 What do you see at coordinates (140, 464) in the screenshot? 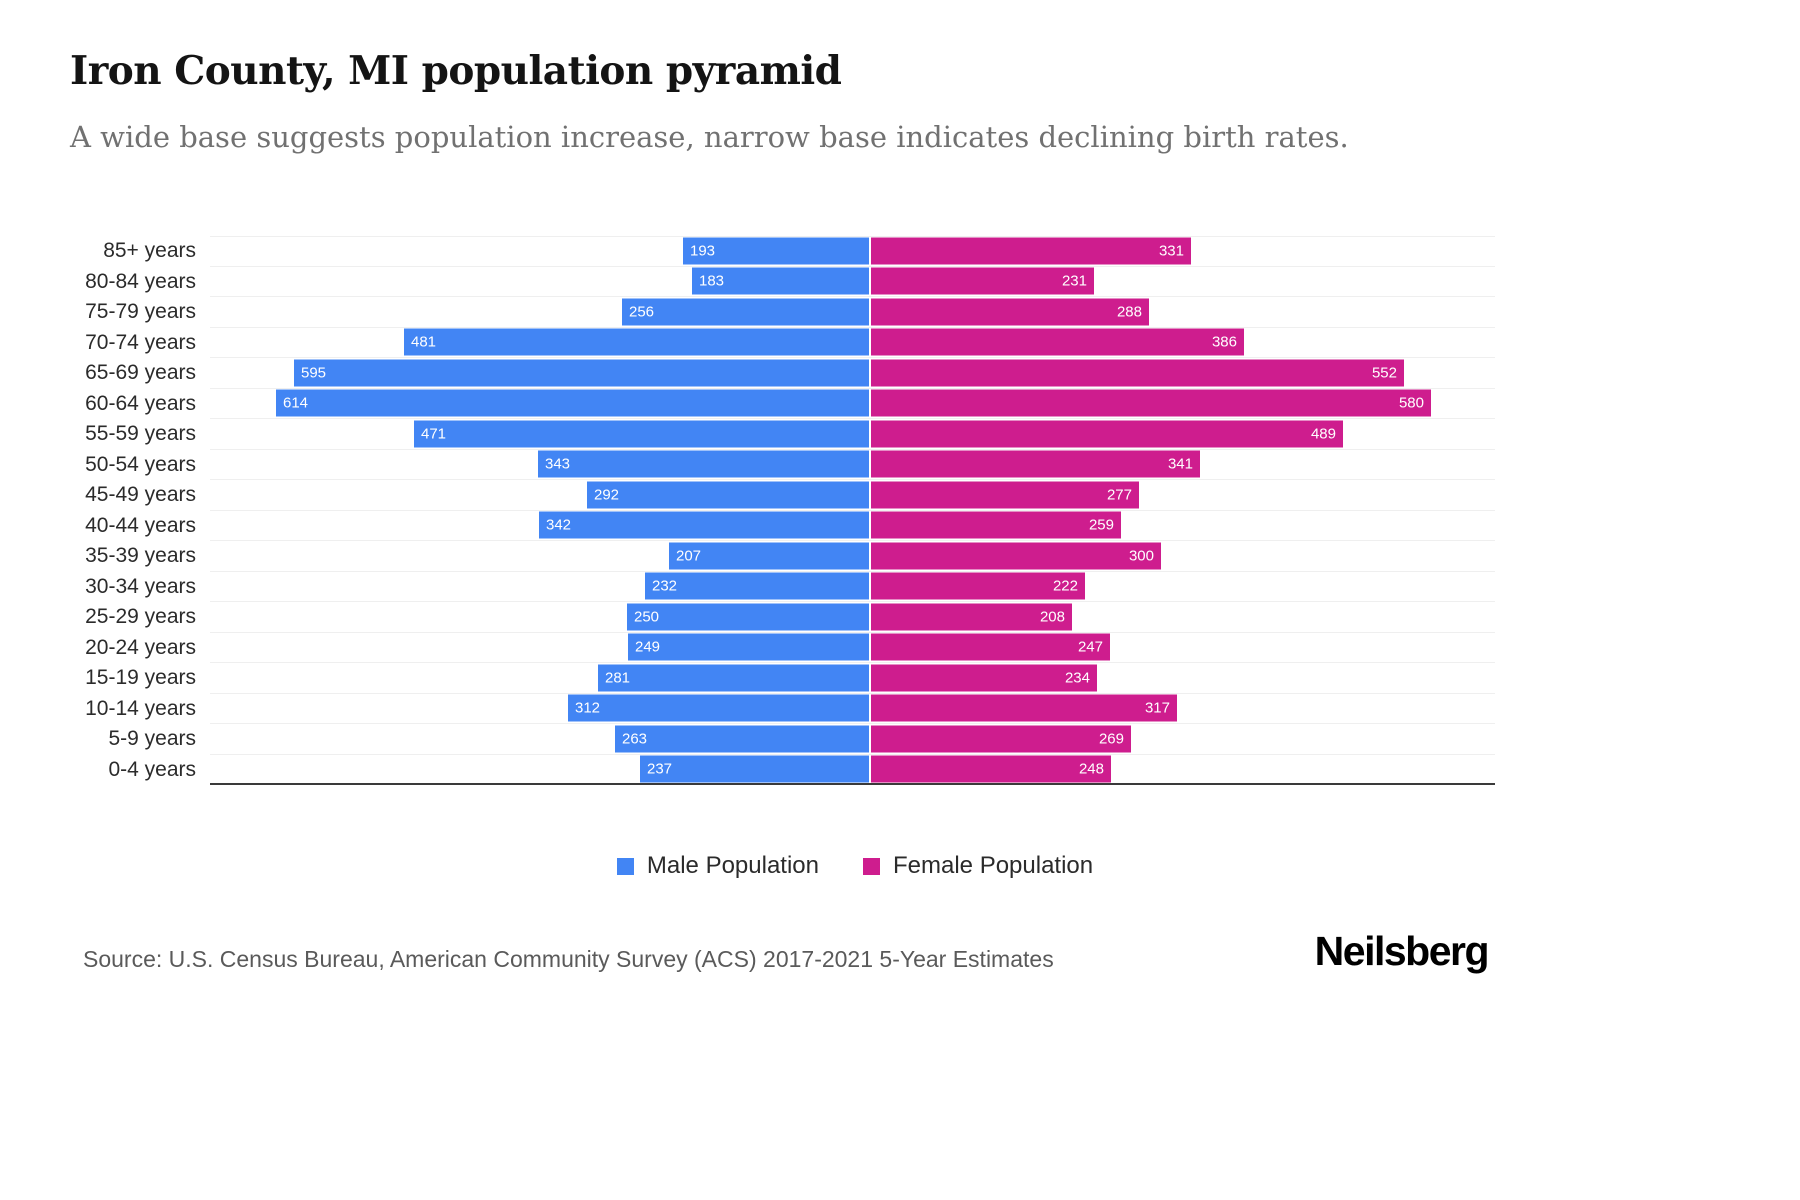
I see `age-group-label: 50-54 years` at bounding box center [140, 464].